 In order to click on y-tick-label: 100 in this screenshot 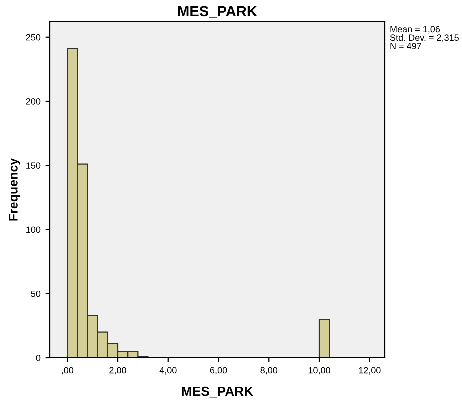, I will do `click(33, 230)`.